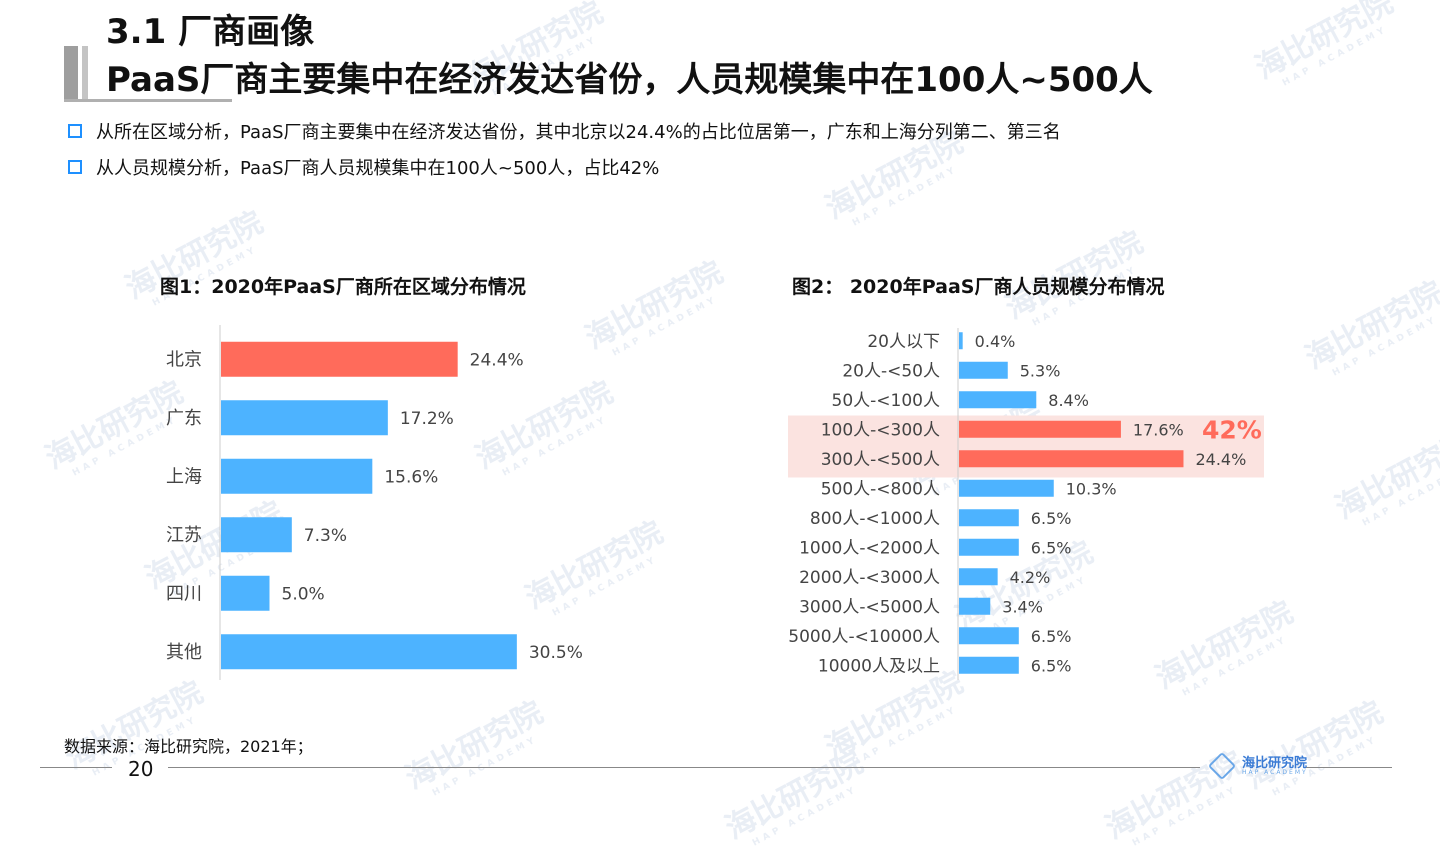 The height and width of the screenshot is (856, 1440). I want to click on bullet-item: 从人员规模分析，PaaS厂商人员规模集中在100人~500人，占比42%, so click(363, 167).